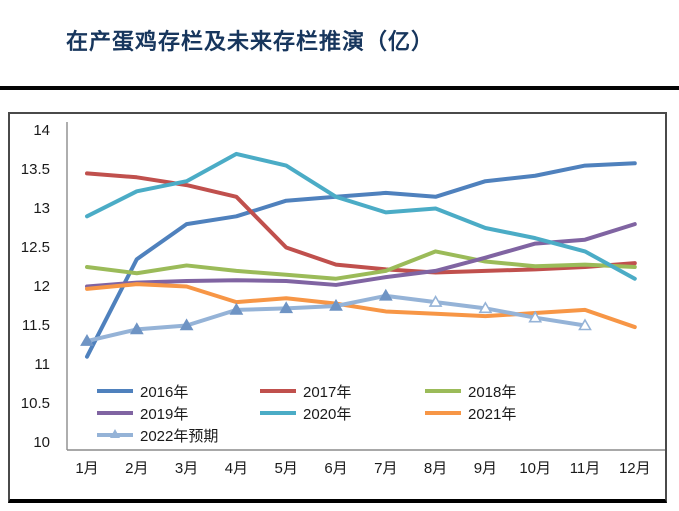 The width and height of the screenshot is (679, 511). I want to click on legend-label: 2016年, so click(164, 392).